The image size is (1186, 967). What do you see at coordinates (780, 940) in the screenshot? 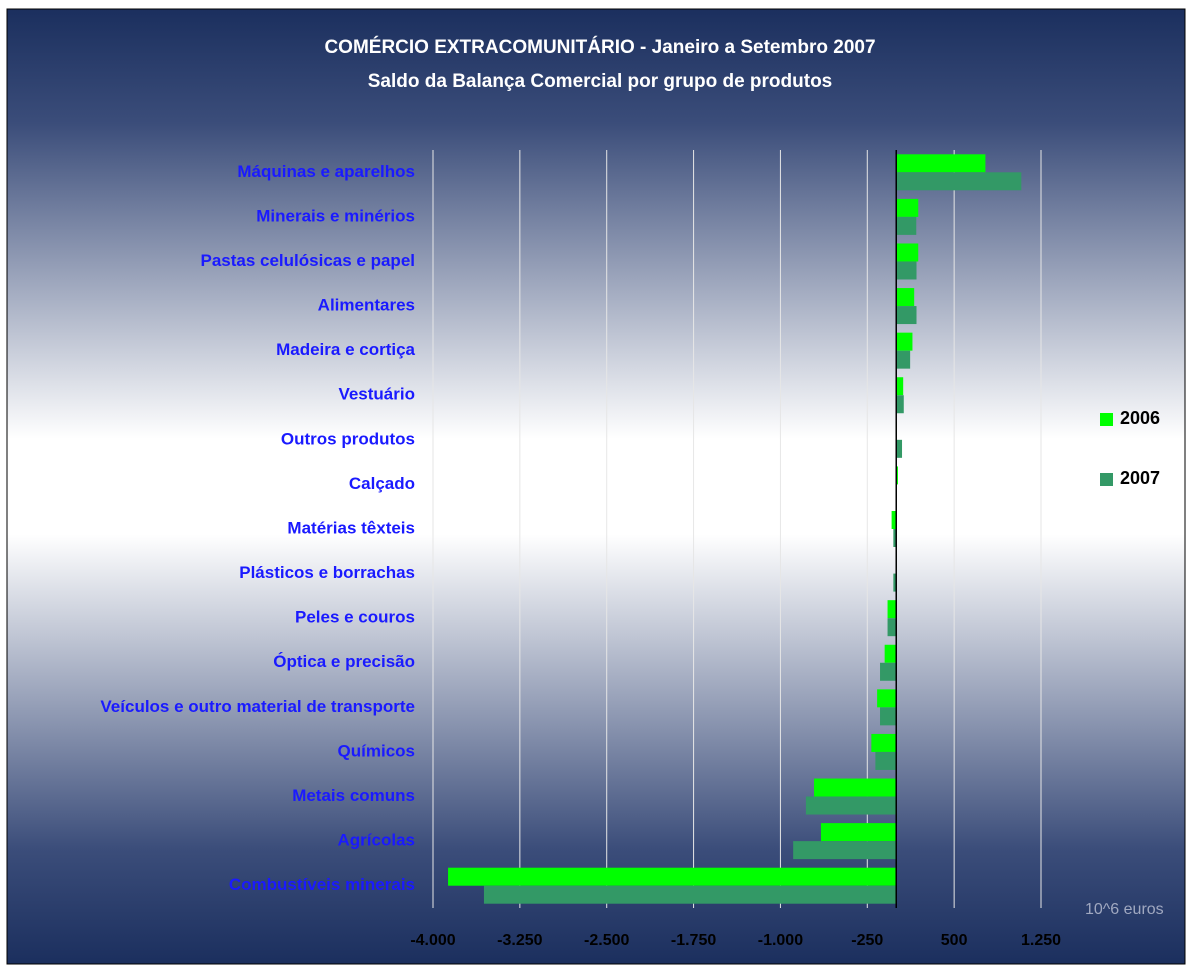
I see `x-tick-label: -1.000` at bounding box center [780, 940].